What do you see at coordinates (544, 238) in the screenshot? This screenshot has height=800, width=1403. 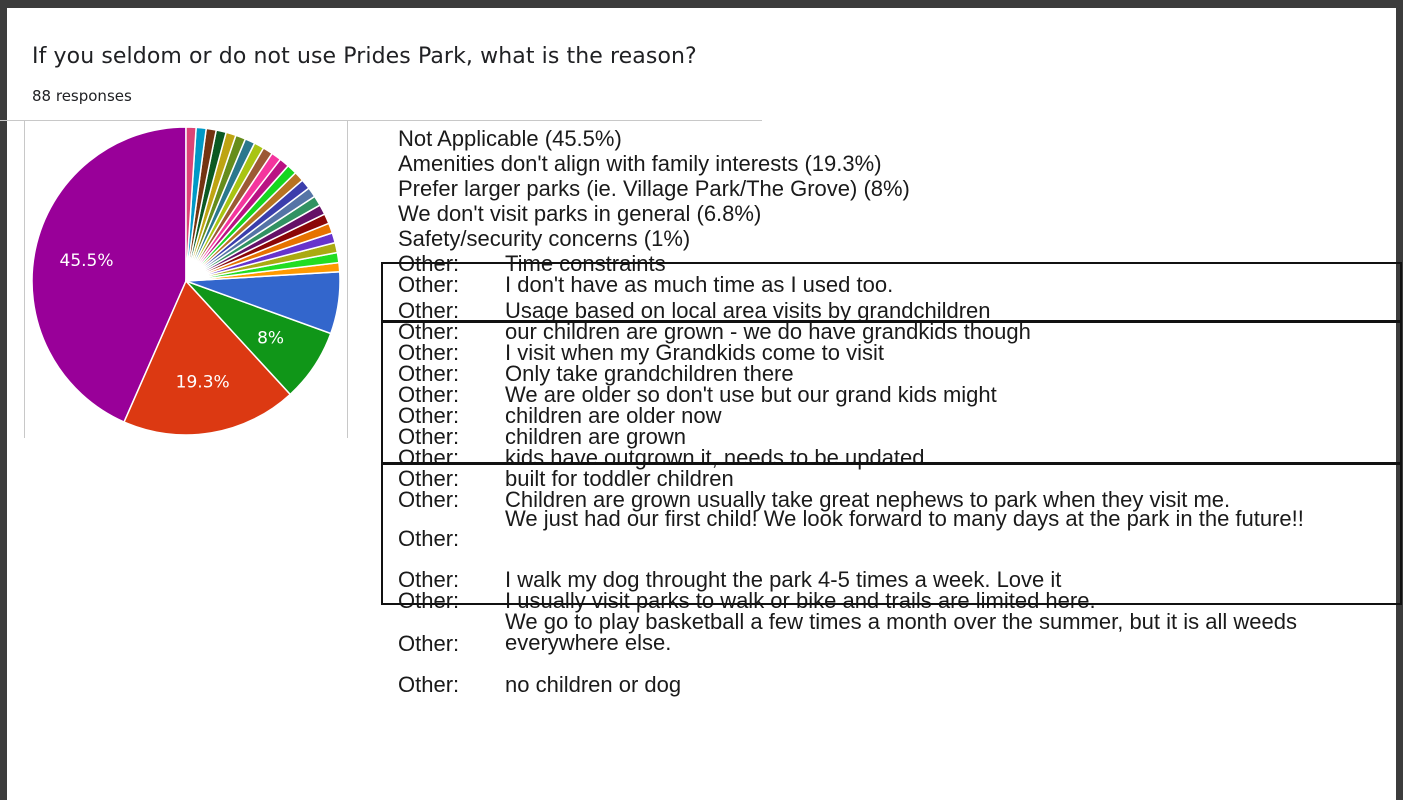 I see `legend-item: Safety/security concerns (1%)` at bounding box center [544, 238].